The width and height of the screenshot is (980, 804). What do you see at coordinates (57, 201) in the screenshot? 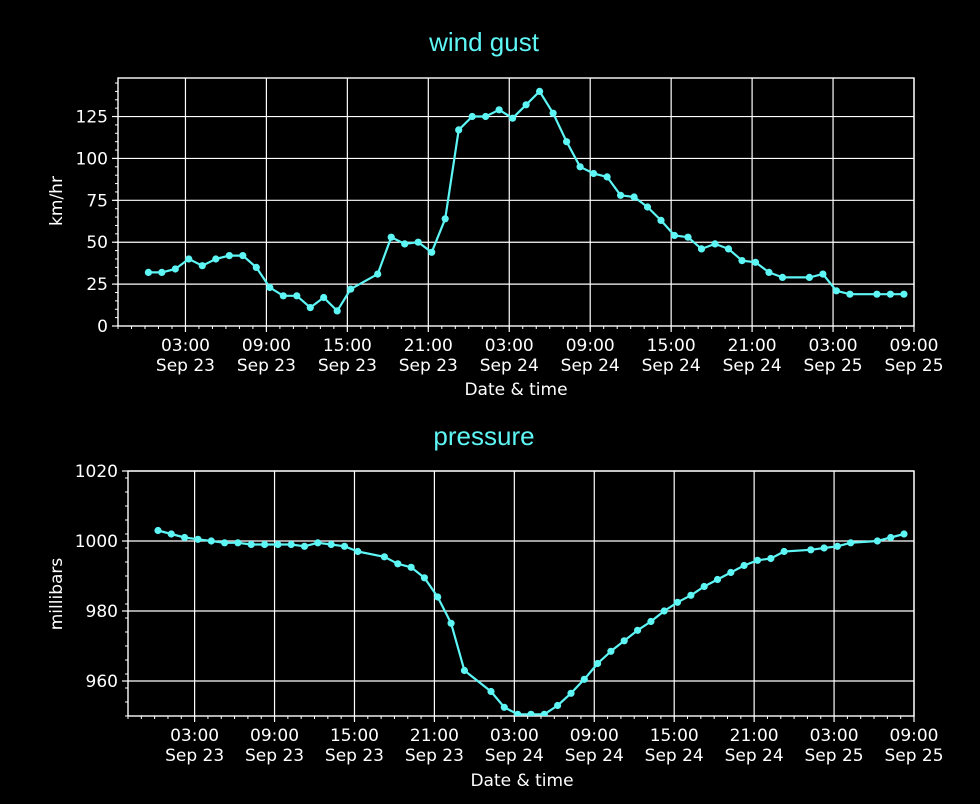
I see `wind-gust-ylabel: km/hr` at bounding box center [57, 201].